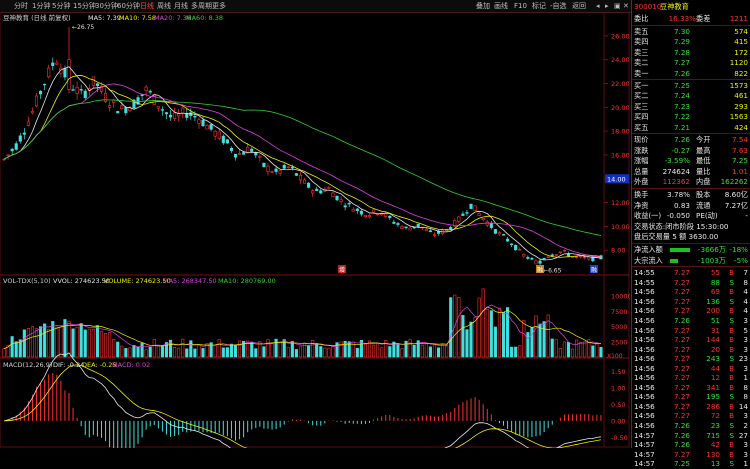 Image resolution: width=750 pixels, height=469 pixels. Describe the element at coordinates (641, 106) in the screenshot. I see `buy-label-2: 买三` at that location.